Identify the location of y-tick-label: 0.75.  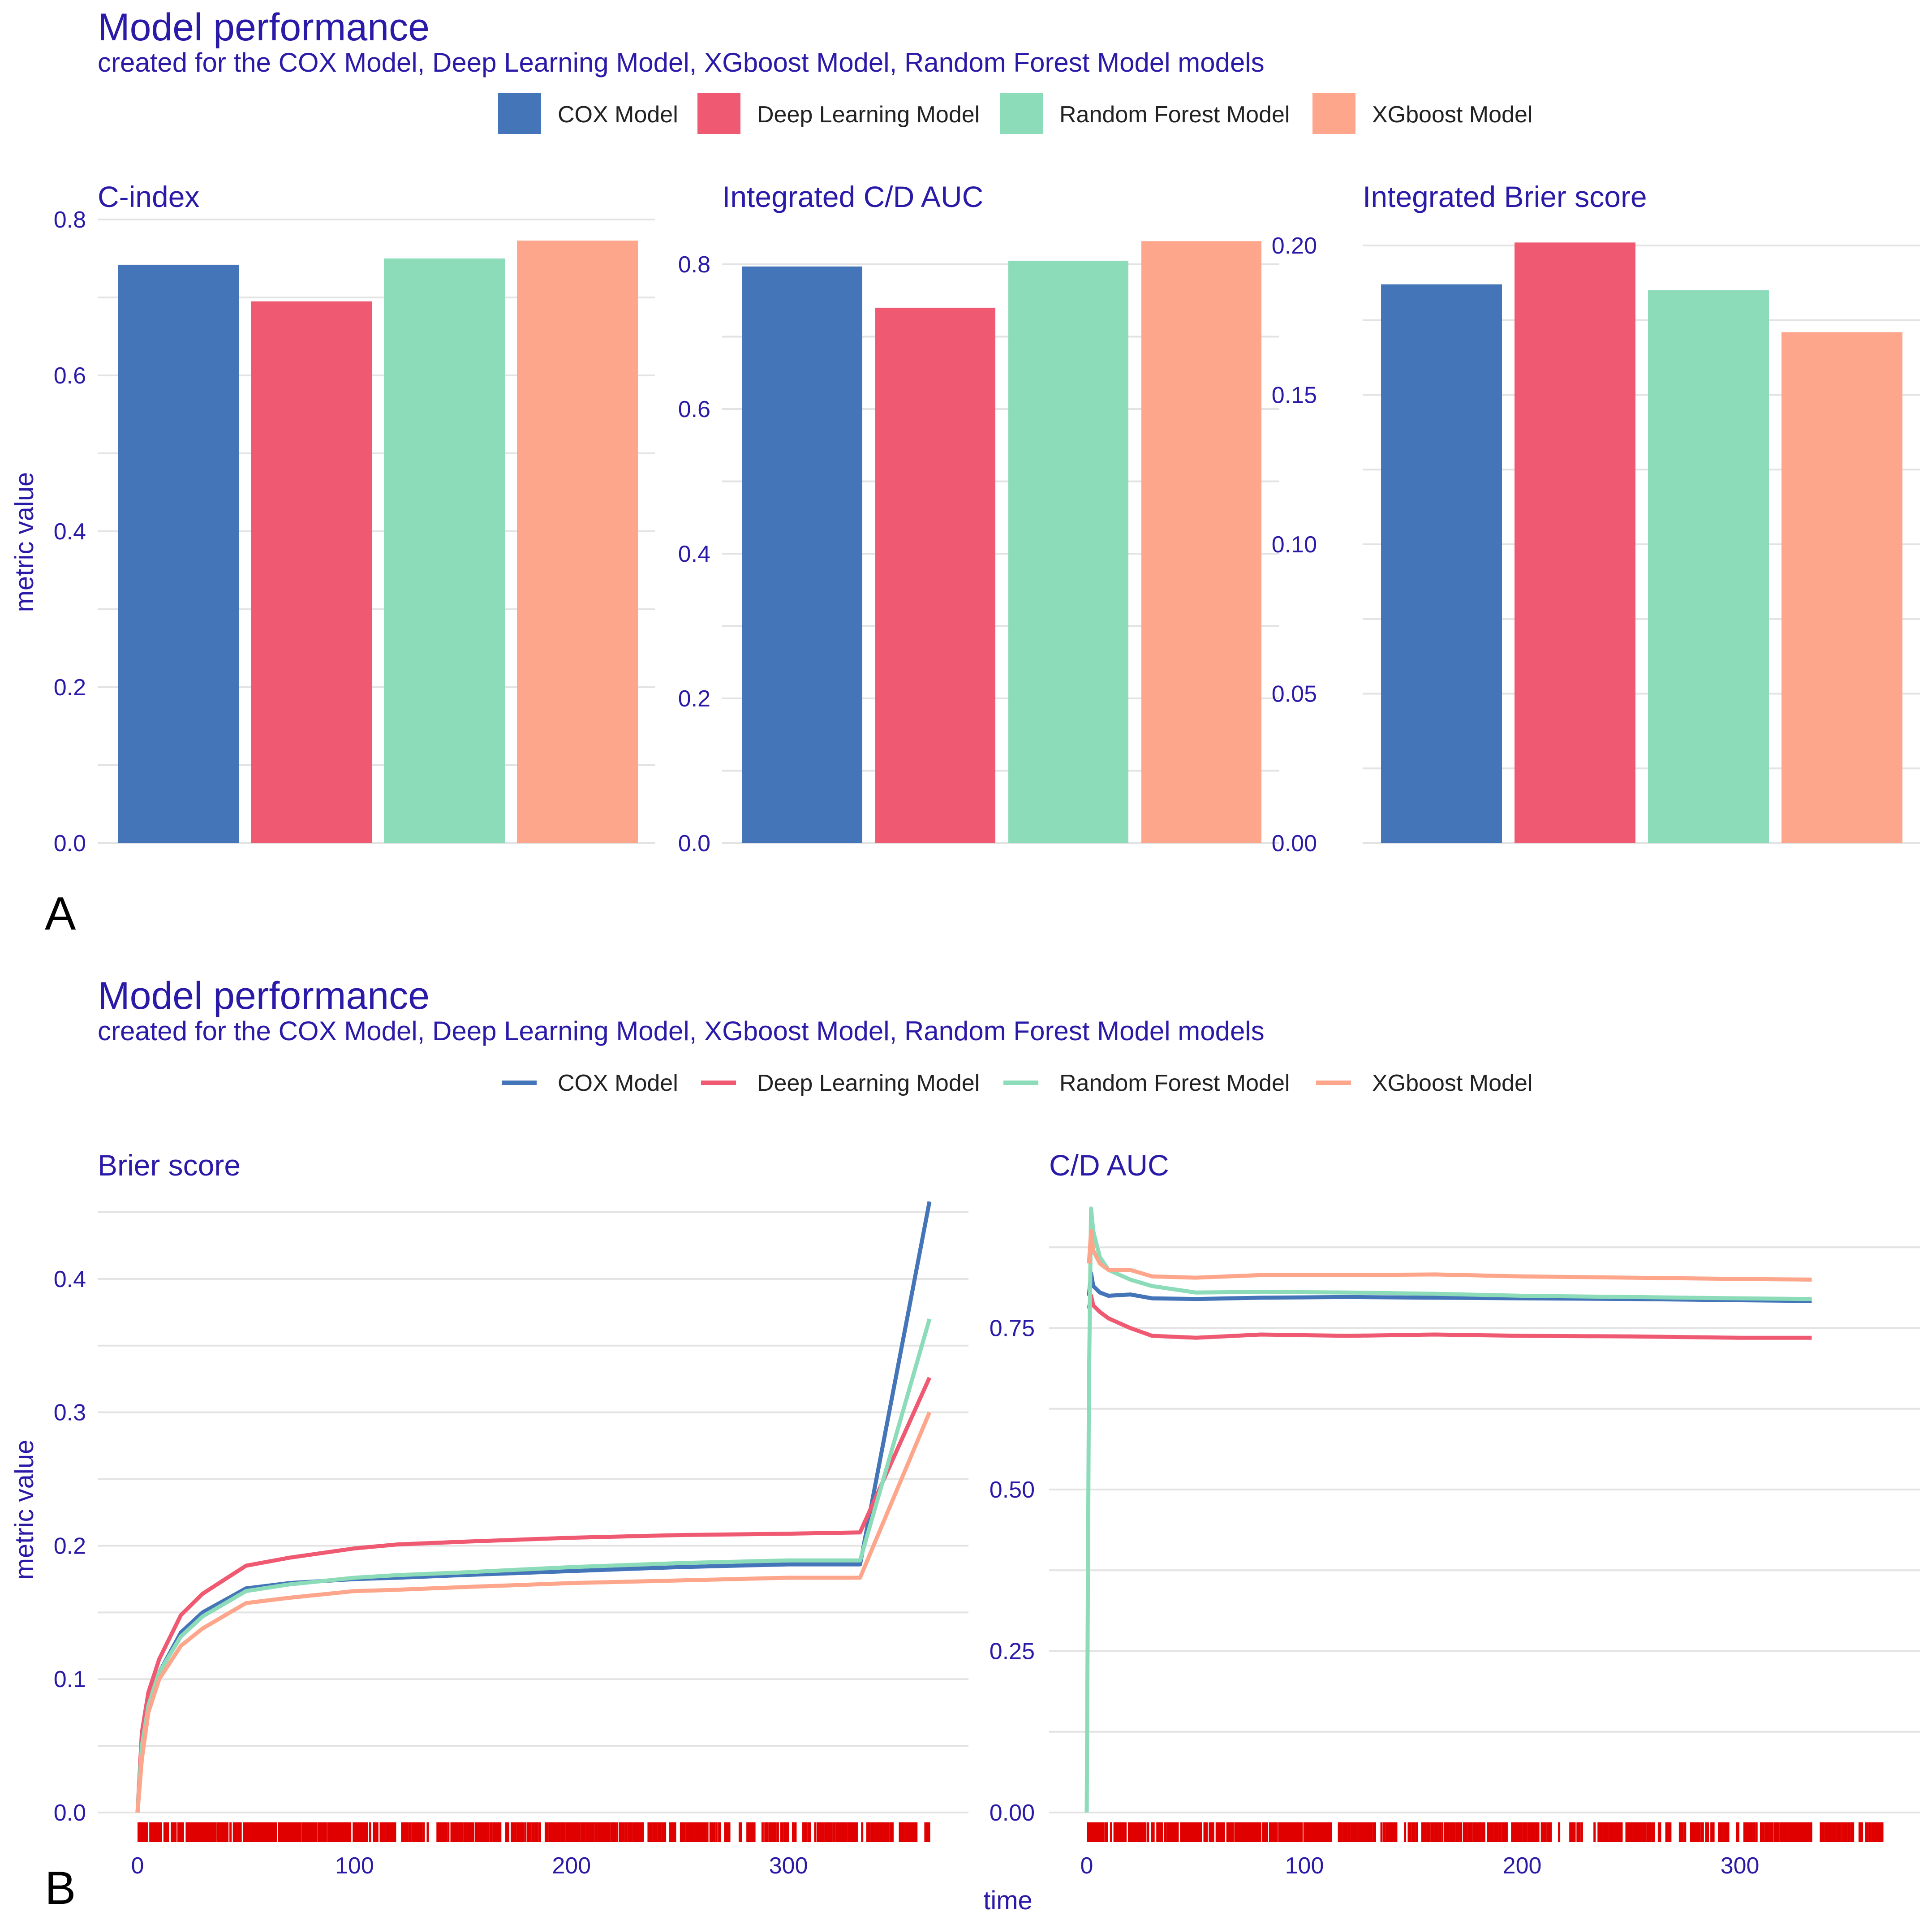
(1012, 1329).